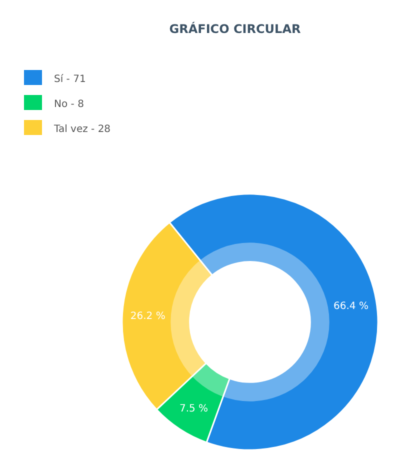  What do you see at coordinates (235, 28) in the screenshot?
I see `chart-title: GRÁFICO CIRCULAR` at bounding box center [235, 28].